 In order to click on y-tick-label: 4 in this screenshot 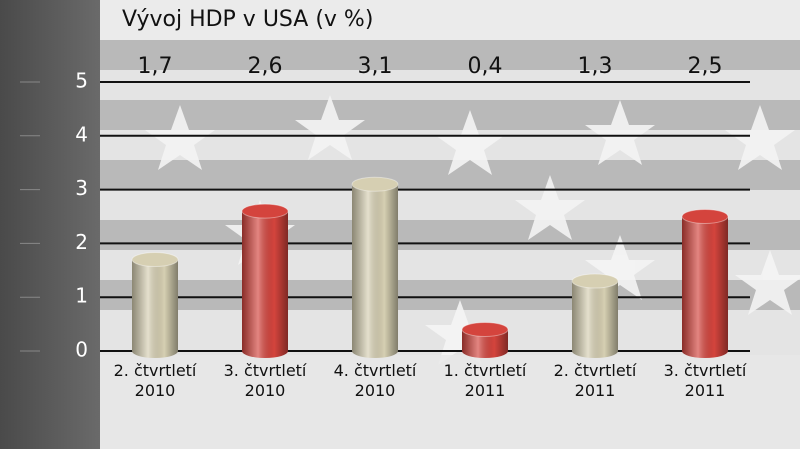, I will do `click(81, 134)`.